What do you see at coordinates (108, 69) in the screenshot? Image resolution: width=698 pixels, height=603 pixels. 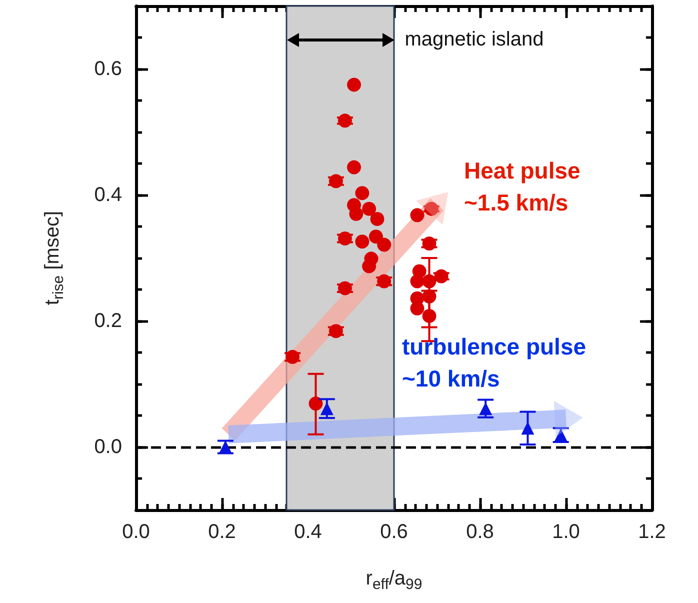 I see `y-tick-label: 0.6` at bounding box center [108, 69].